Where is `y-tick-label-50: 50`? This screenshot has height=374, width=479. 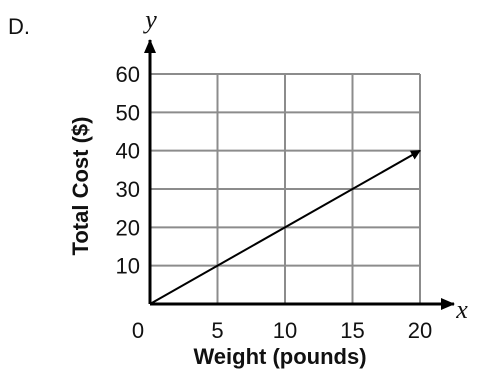
y-tick-label-50: 50 is located at coordinates (128, 112).